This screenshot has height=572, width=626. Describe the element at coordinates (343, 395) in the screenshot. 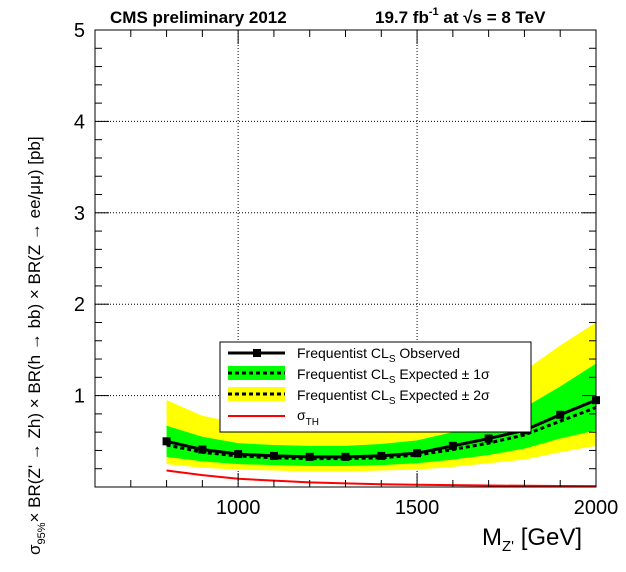

I see `legend-2sigma-main: Frequentist CL` at that location.